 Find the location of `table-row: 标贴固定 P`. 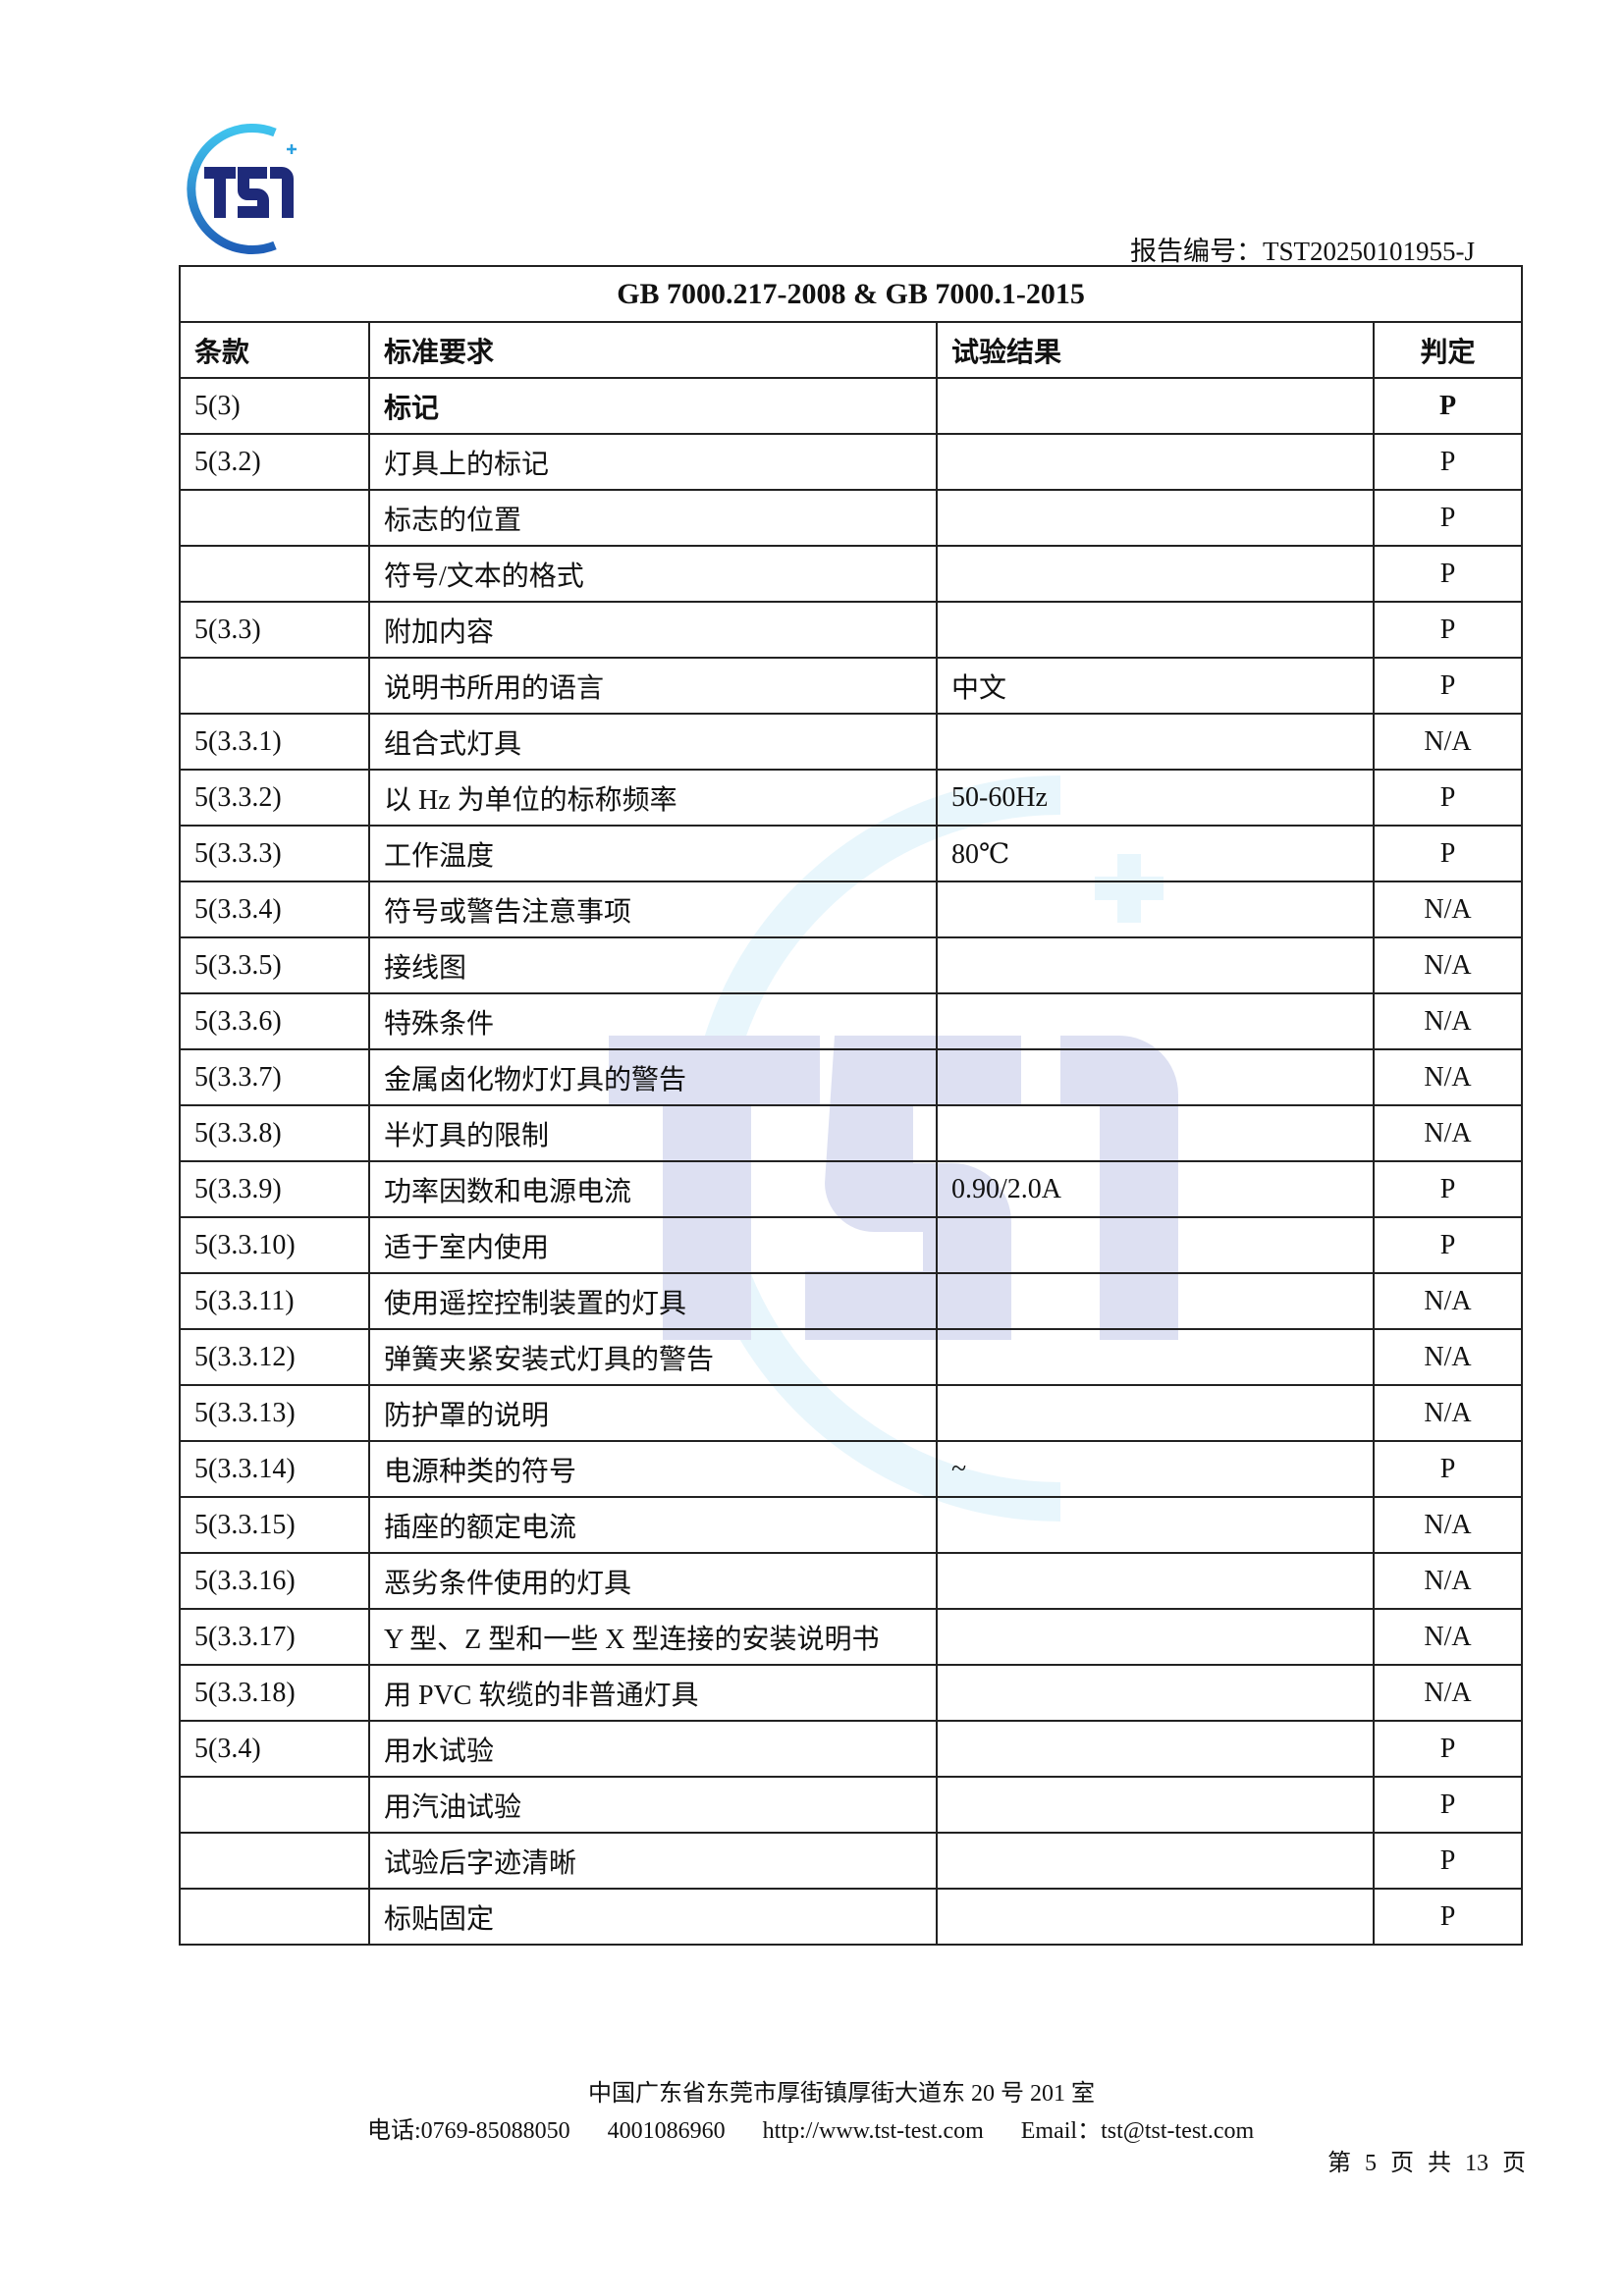

table-row: 标贴固定 P is located at coordinates (851, 1917).